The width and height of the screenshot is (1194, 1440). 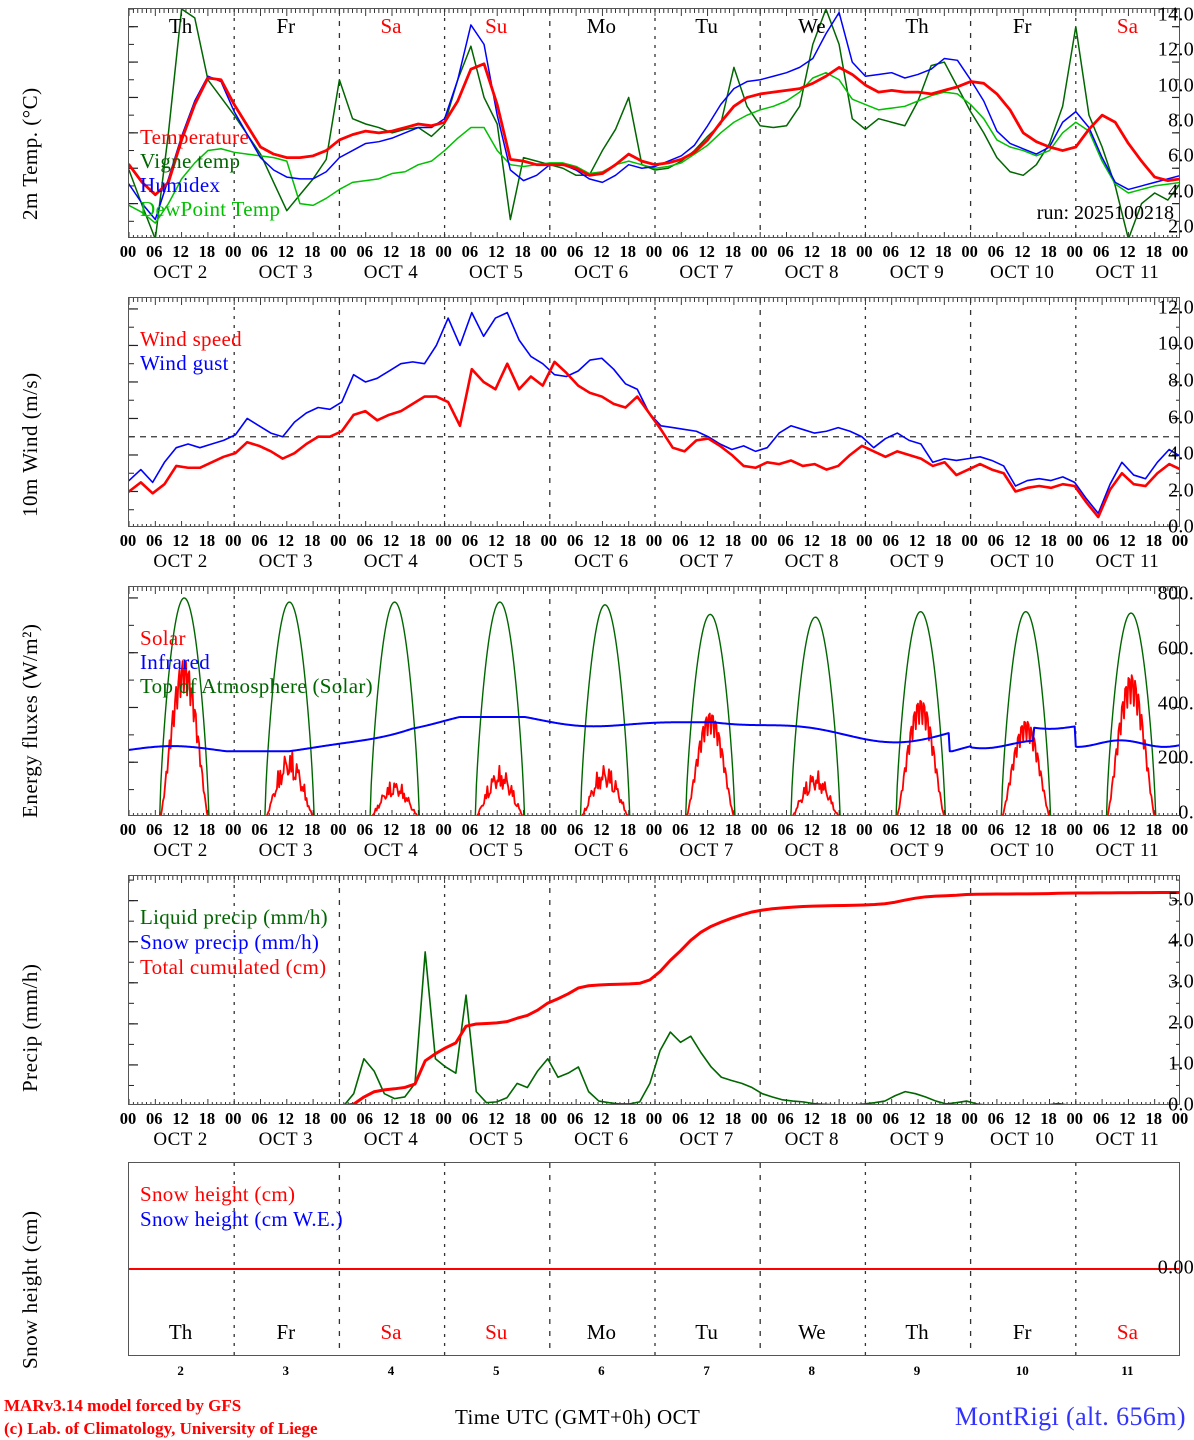 What do you see at coordinates (1022, 1139) in the screenshot?
I see `xaxis-day-label: OCT 10` at bounding box center [1022, 1139].